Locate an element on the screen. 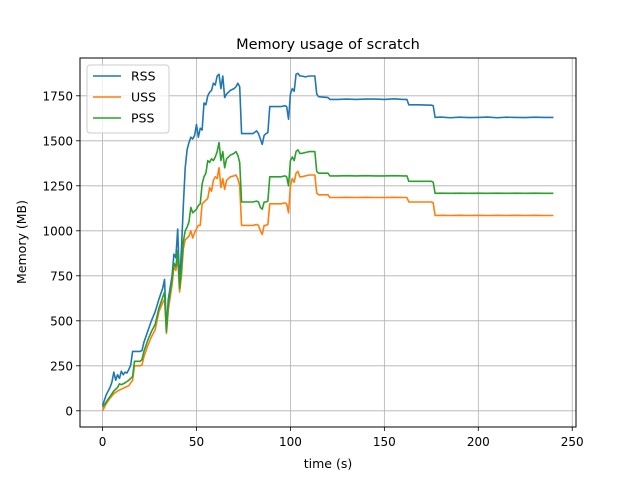  y-tick-label: 1250 is located at coordinates (57, 186).